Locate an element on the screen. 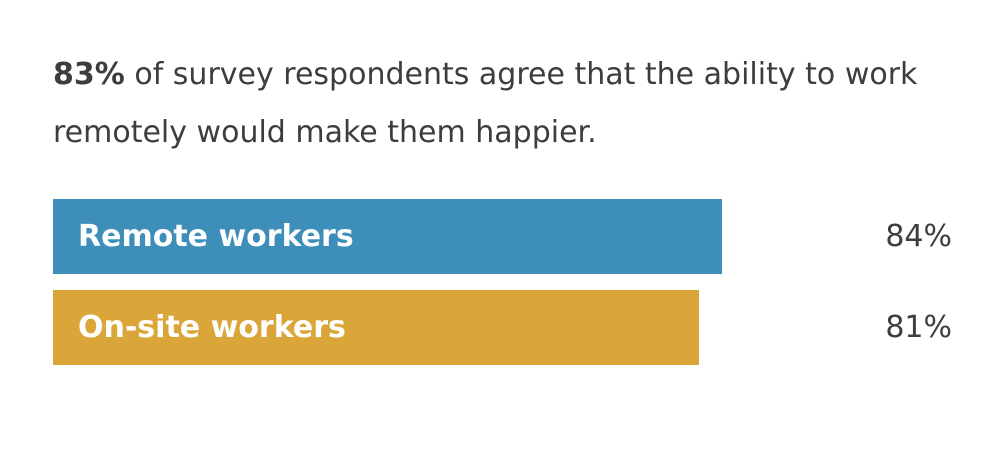  bar-value-label: 81% is located at coordinates (918, 327).